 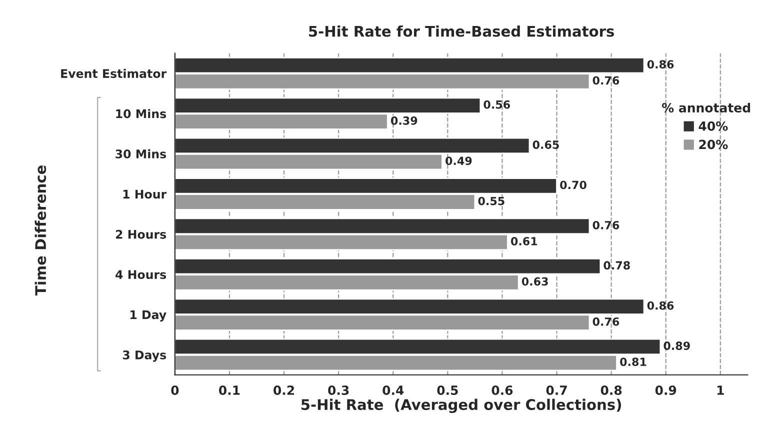 What do you see at coordinates (491, 201) in the screenshot?
I see `data-label: 0.55` at bounding box center [491, 201].